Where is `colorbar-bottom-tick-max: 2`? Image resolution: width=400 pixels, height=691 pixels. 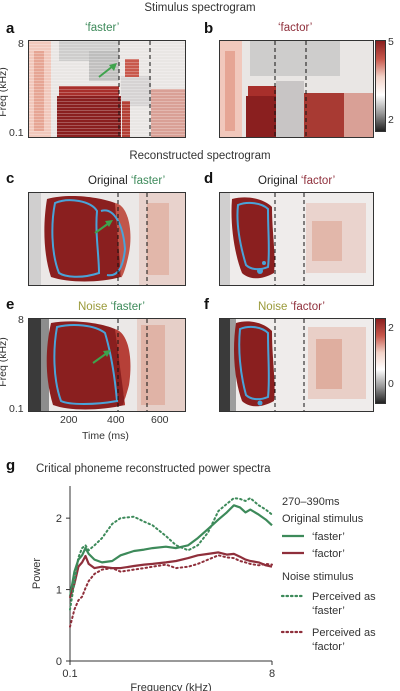 colorbar-bottom-tick-max: 2 is located at coordinates (391, 328).